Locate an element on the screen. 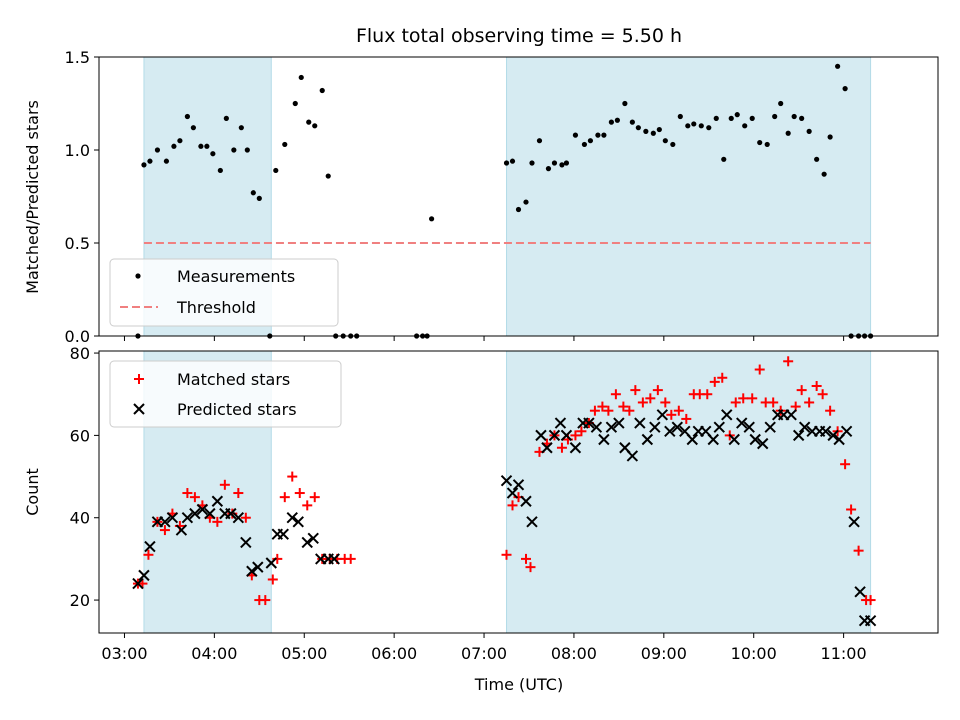  x-tick-label: 10:00 is located at coordinates (754, 653).